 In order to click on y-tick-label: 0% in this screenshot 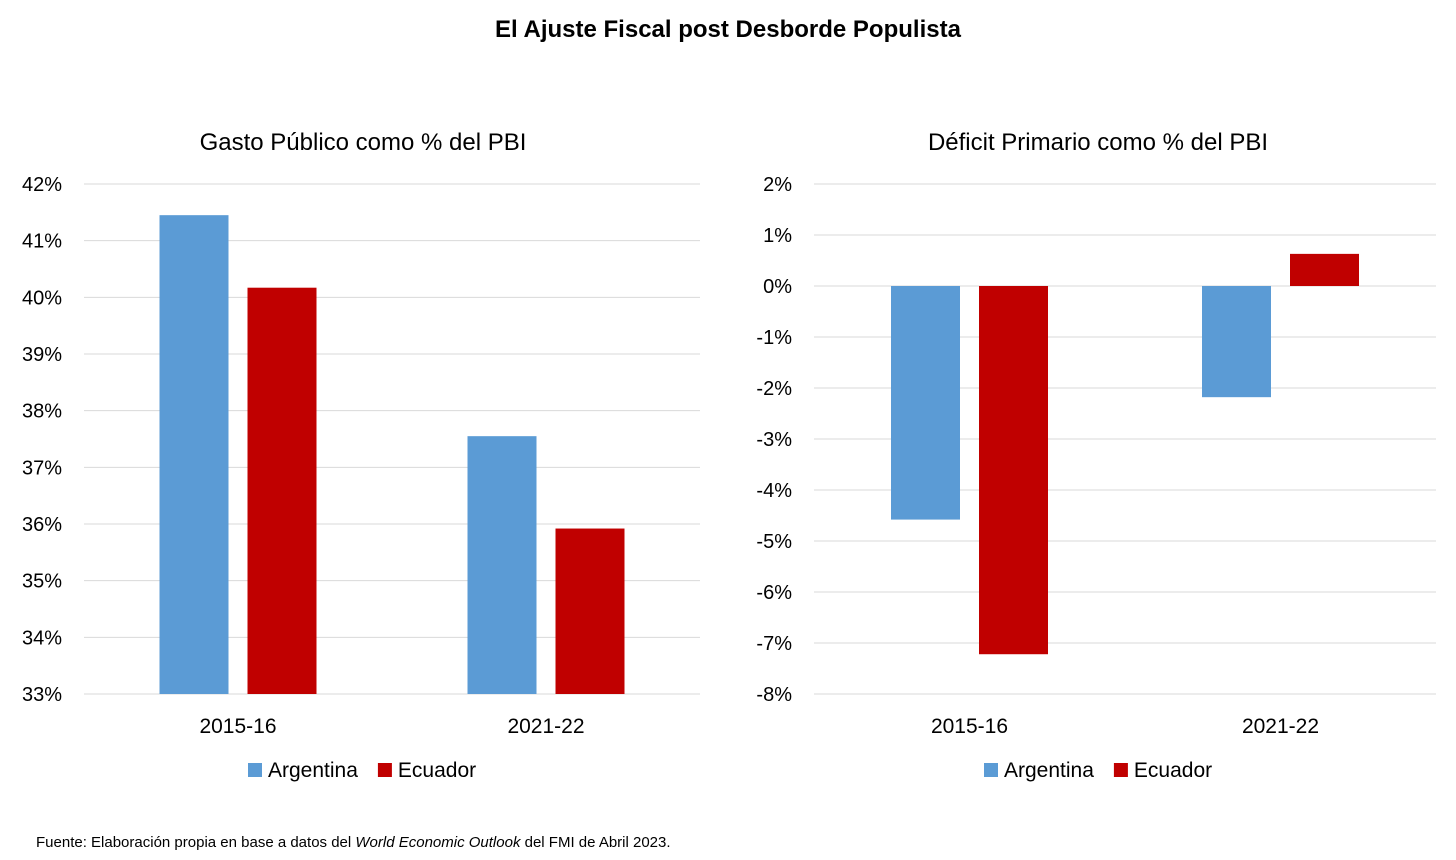, I will do `click(777, 287)`.